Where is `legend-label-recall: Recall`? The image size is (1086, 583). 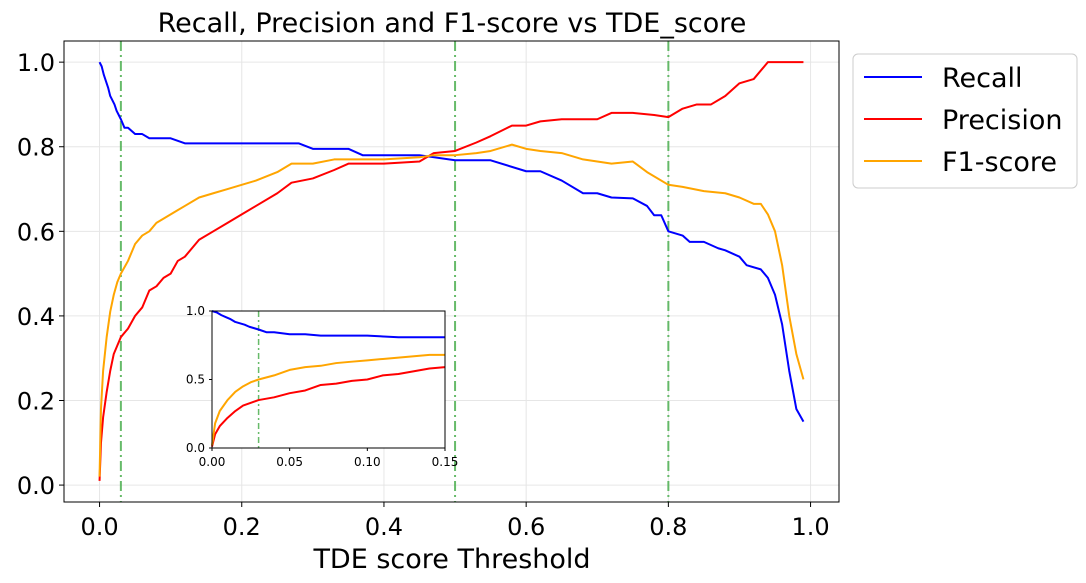 legend-label-recall: Recall is located at coordinates (982, 78).